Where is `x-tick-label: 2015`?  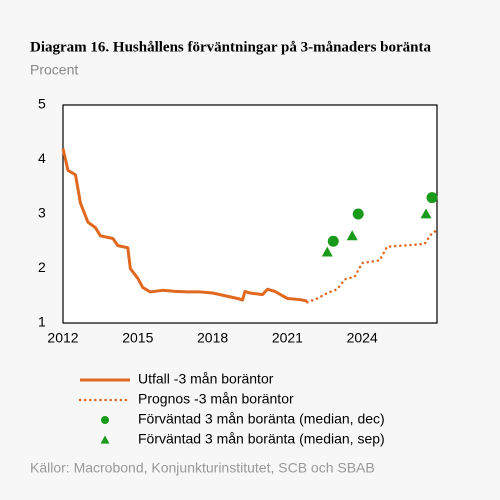 x-tick-label: 2015 is located at coordinates (137, 338).